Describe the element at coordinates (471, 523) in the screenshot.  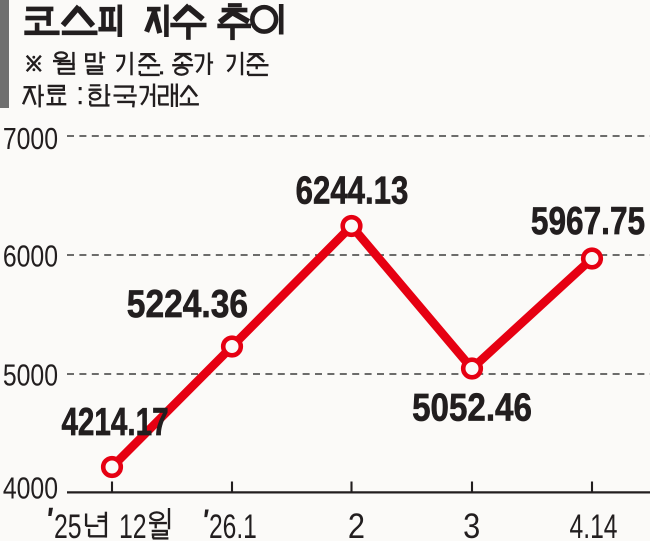
I see `svg-text: 3` at that location.